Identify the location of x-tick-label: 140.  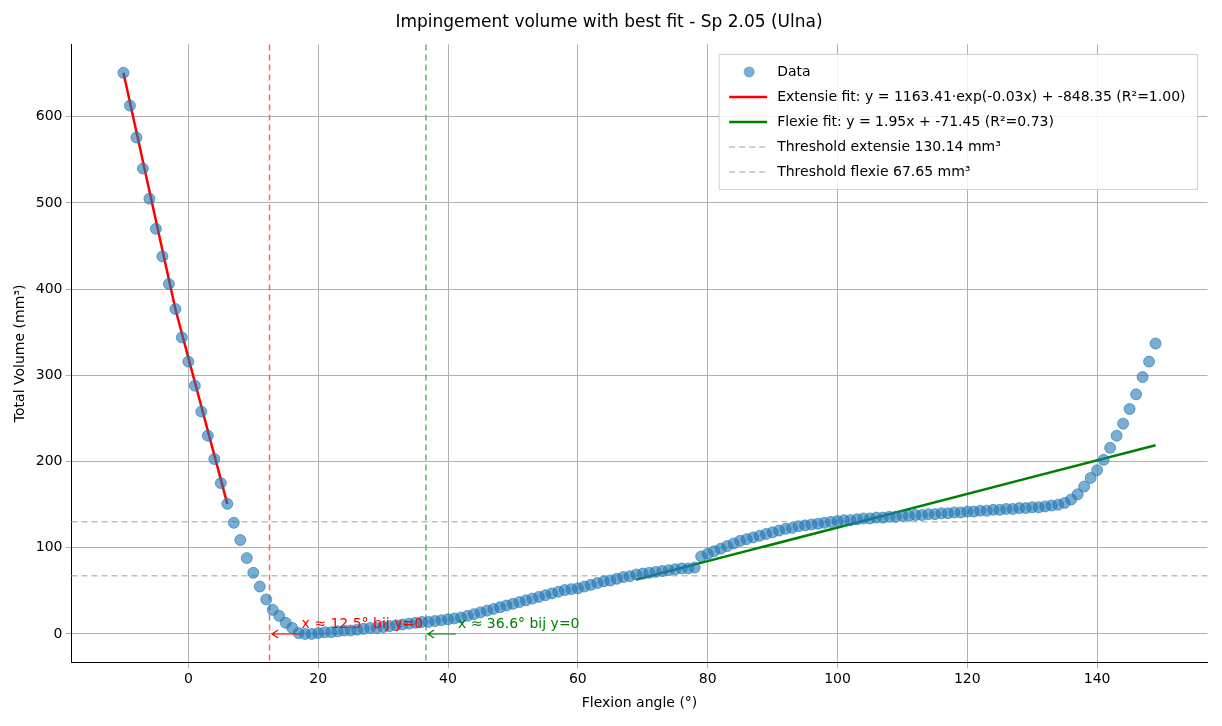
(1097, 678).